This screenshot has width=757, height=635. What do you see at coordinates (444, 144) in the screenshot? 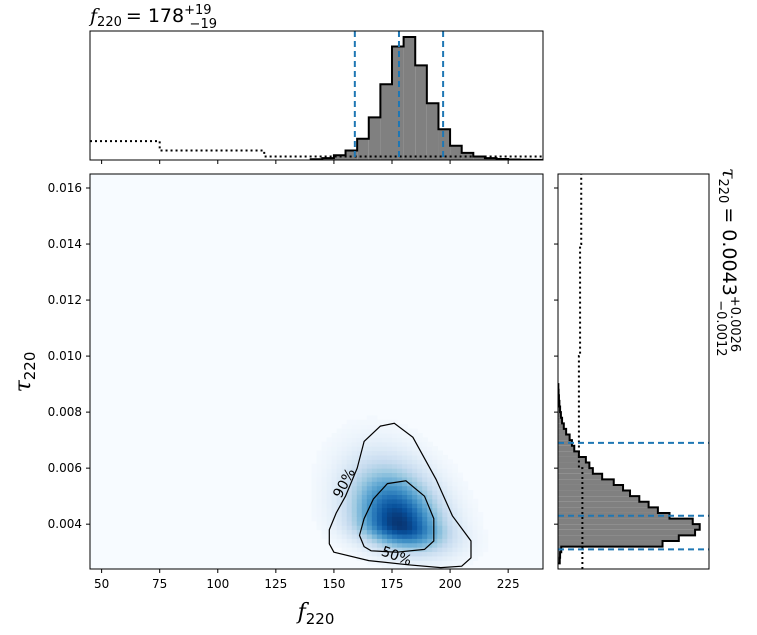
I see `f220-bin` at bounding box center [444, 144].